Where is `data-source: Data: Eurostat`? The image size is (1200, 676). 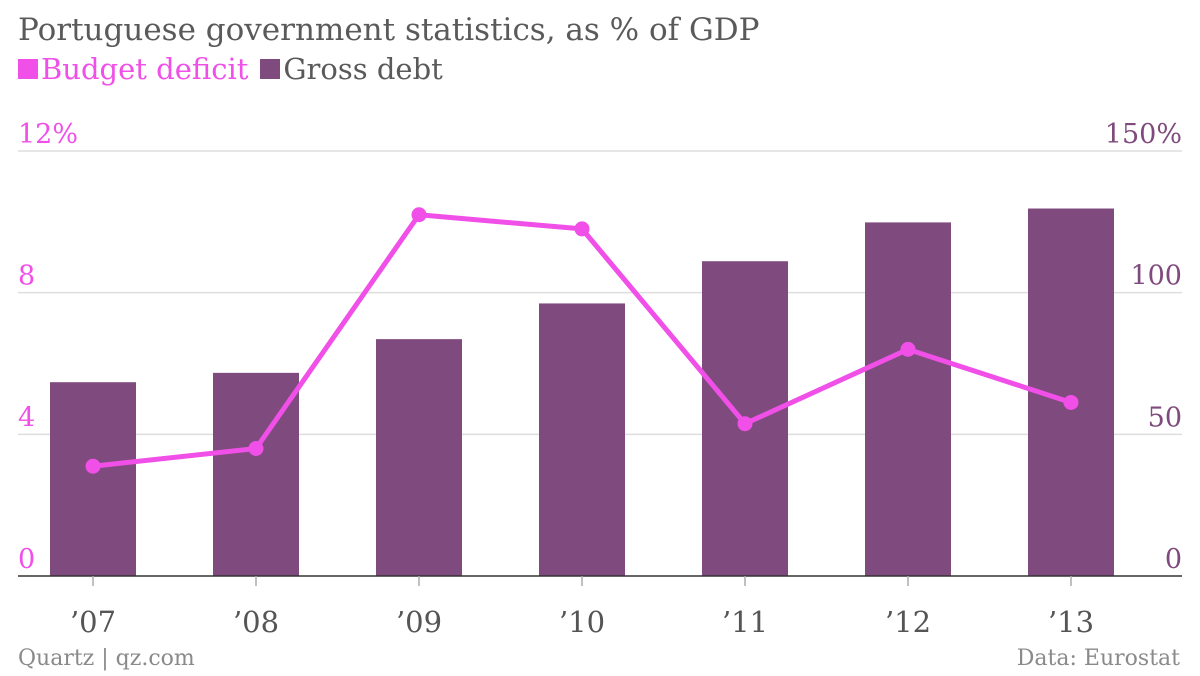 data-source: Data: Eurostat is located at coordinates (1098, 658).